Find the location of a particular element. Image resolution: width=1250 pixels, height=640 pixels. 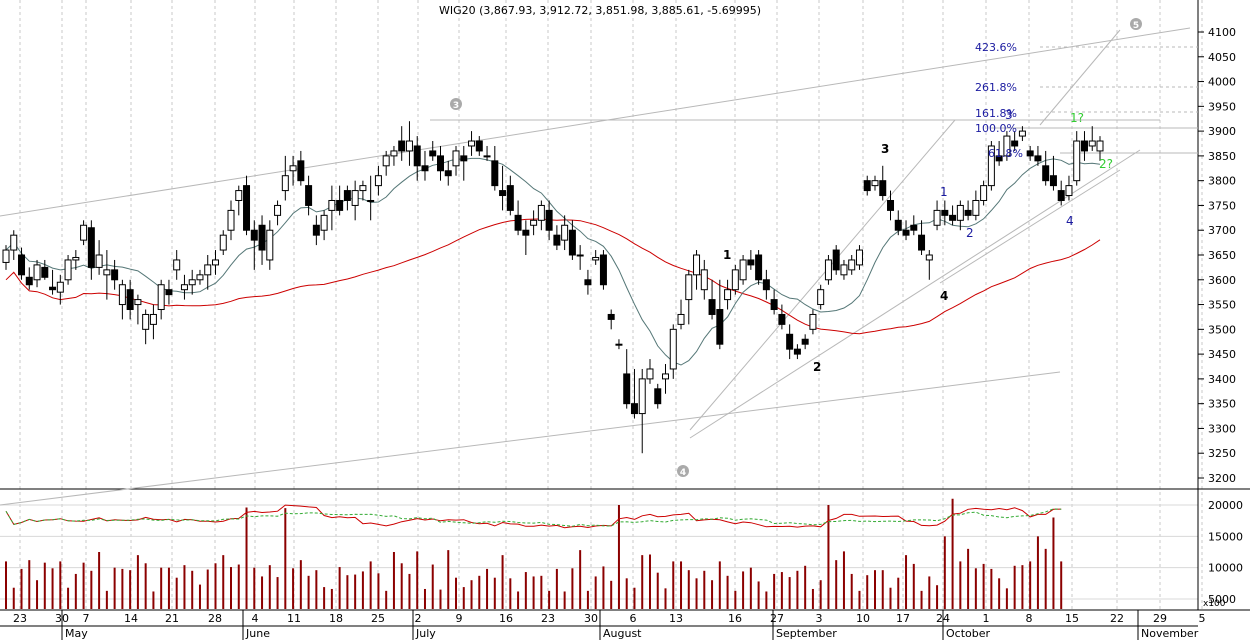

price-tick-label: 3900 is located at coordinates (1222, 131).